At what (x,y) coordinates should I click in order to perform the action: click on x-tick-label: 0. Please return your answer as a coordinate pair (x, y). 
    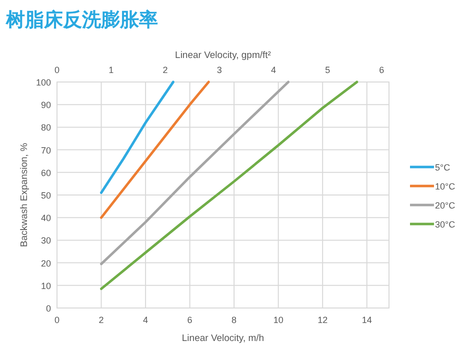
    Looking at the image, I should click on (57, 320).